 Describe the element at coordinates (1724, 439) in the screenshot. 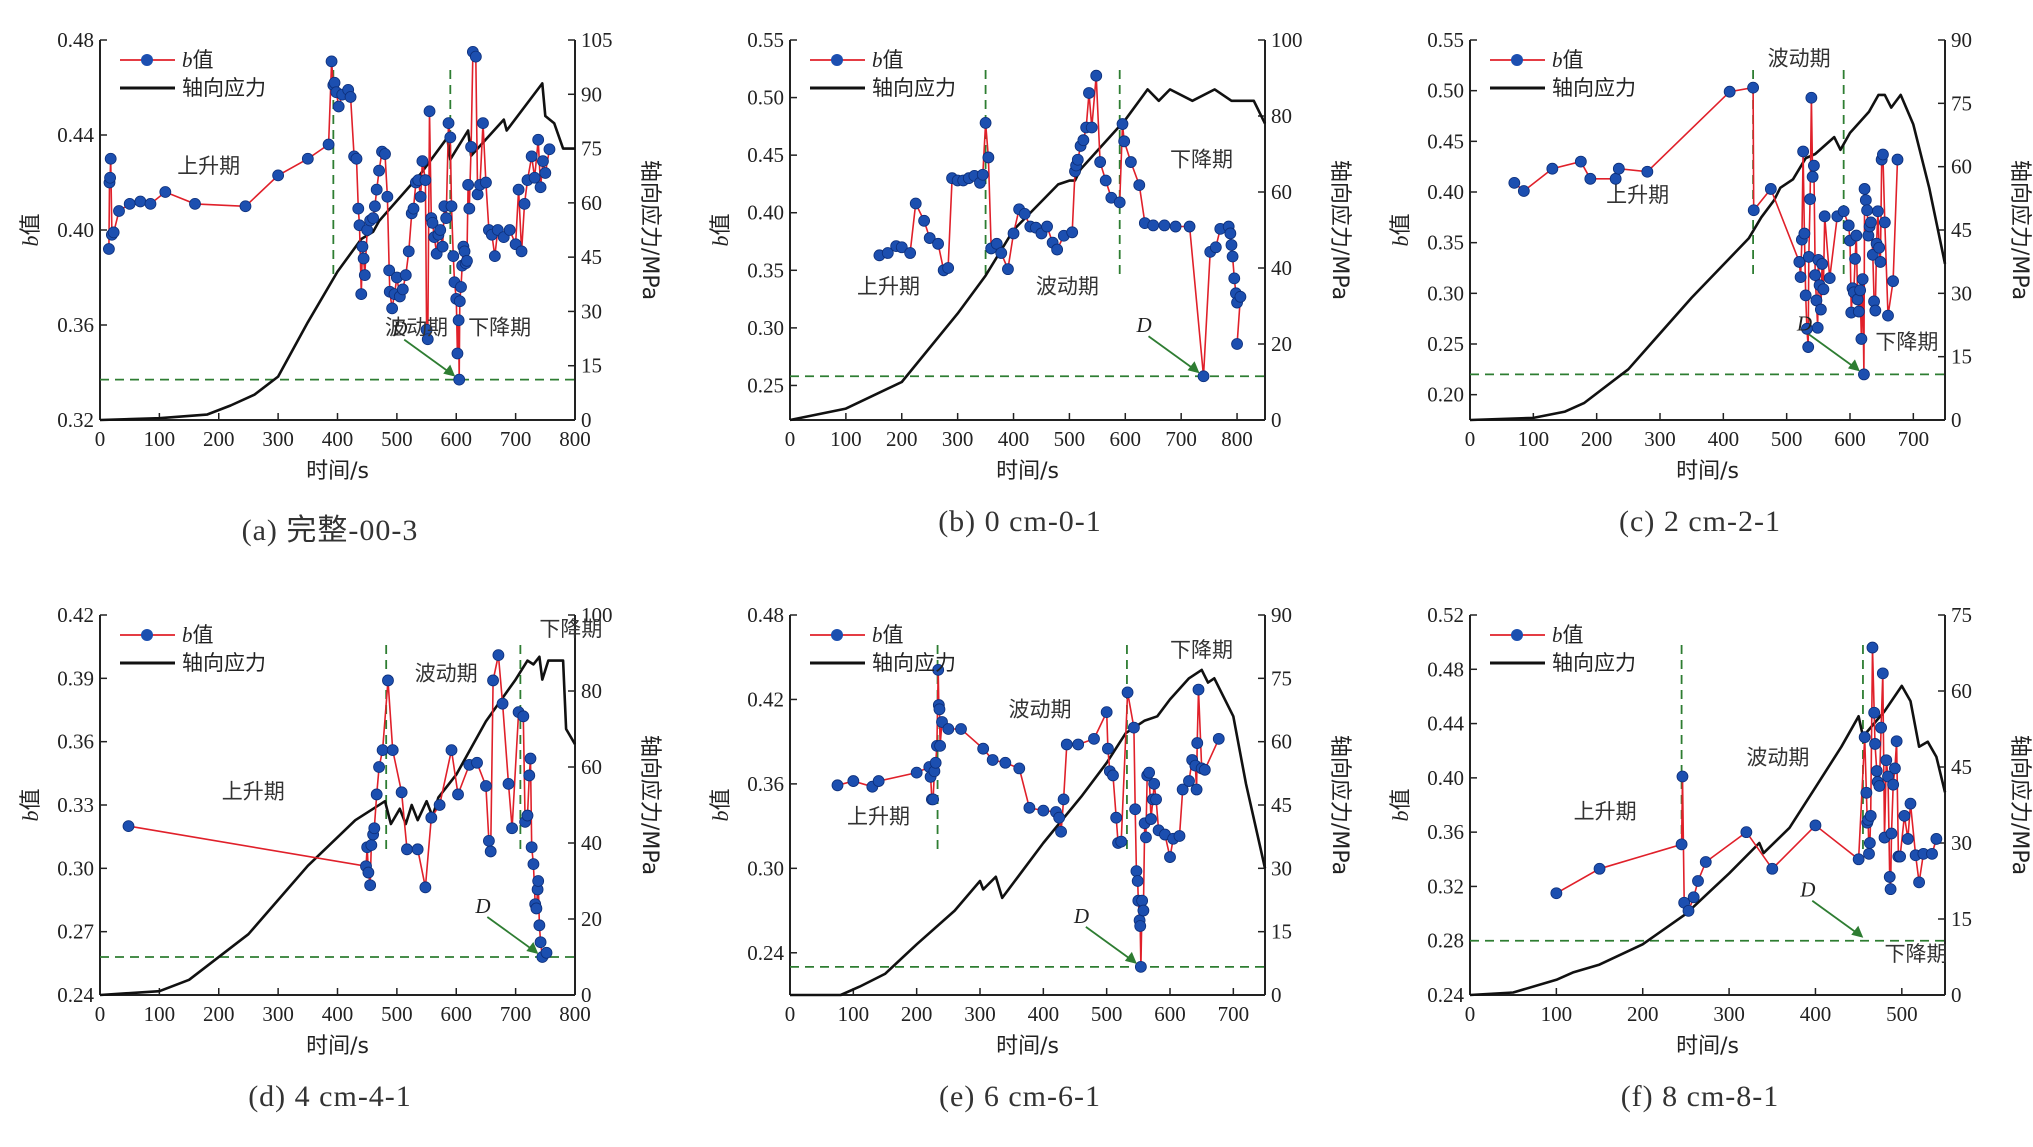

I see `x-tick-label: 400` at that location.